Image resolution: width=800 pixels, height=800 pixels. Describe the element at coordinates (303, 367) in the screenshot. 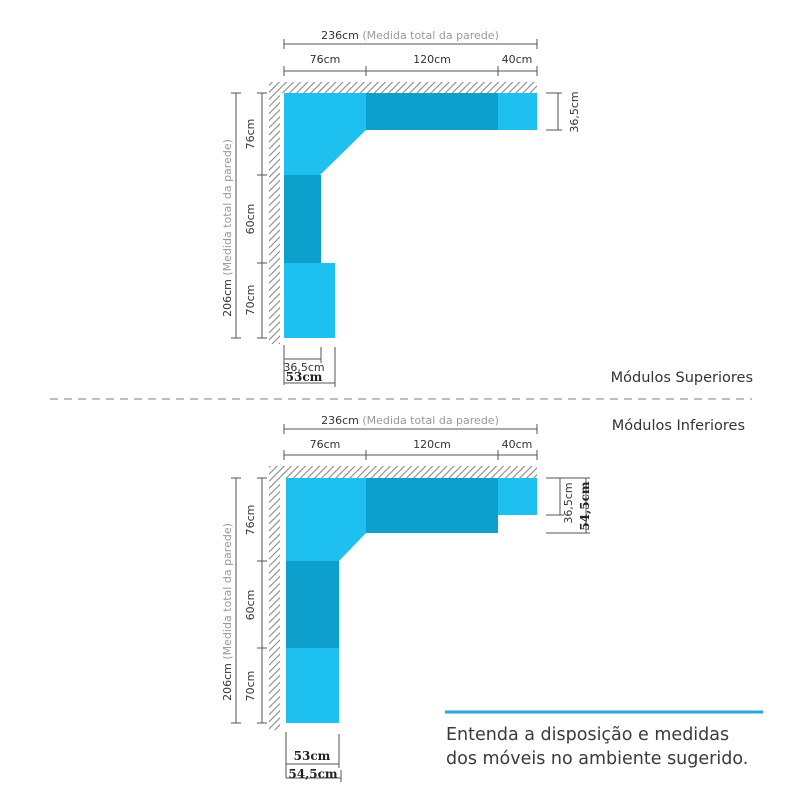

I see `upper-bottom-depth-small-label: 36,5cm` at that location.